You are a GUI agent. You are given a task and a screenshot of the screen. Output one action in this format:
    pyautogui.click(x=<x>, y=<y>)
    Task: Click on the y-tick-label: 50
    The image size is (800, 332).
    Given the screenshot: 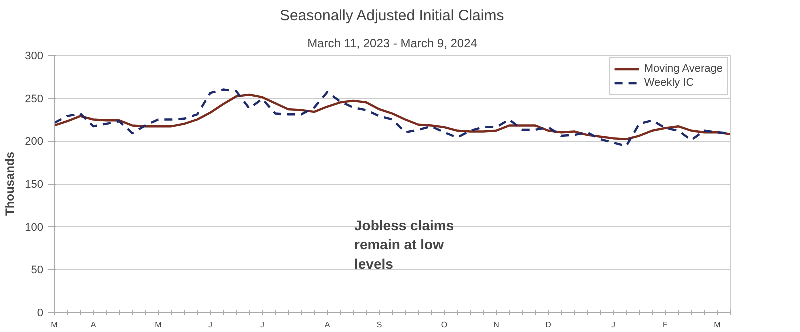 What is the action you would take?
    pyautogui.click(x=37, y=270)
    